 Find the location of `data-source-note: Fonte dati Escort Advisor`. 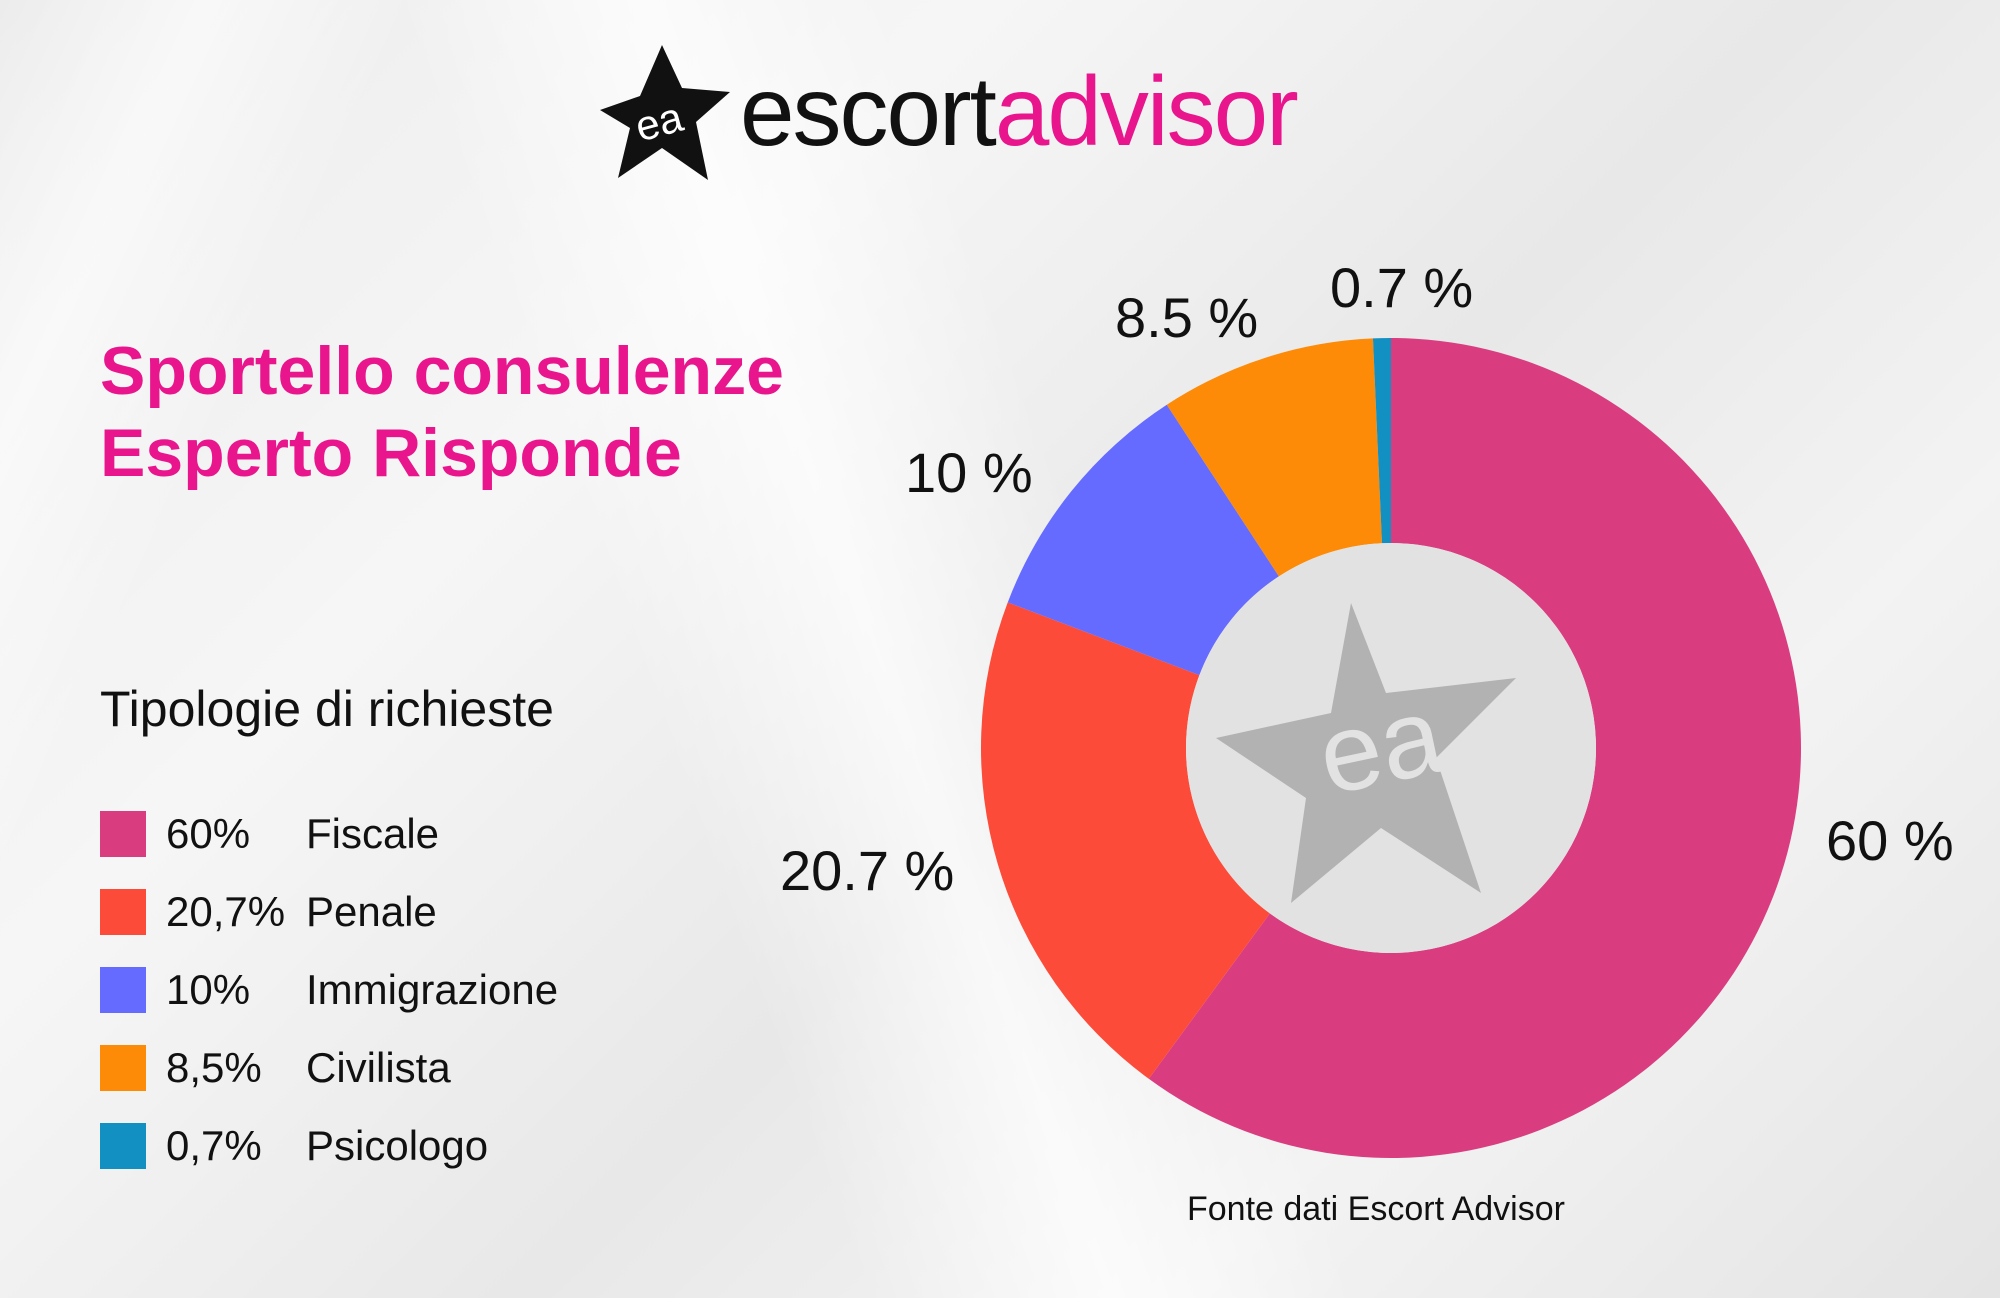

data-source-note: Fonte dati Escort Advisor is located at coordinates (1376, 1209).